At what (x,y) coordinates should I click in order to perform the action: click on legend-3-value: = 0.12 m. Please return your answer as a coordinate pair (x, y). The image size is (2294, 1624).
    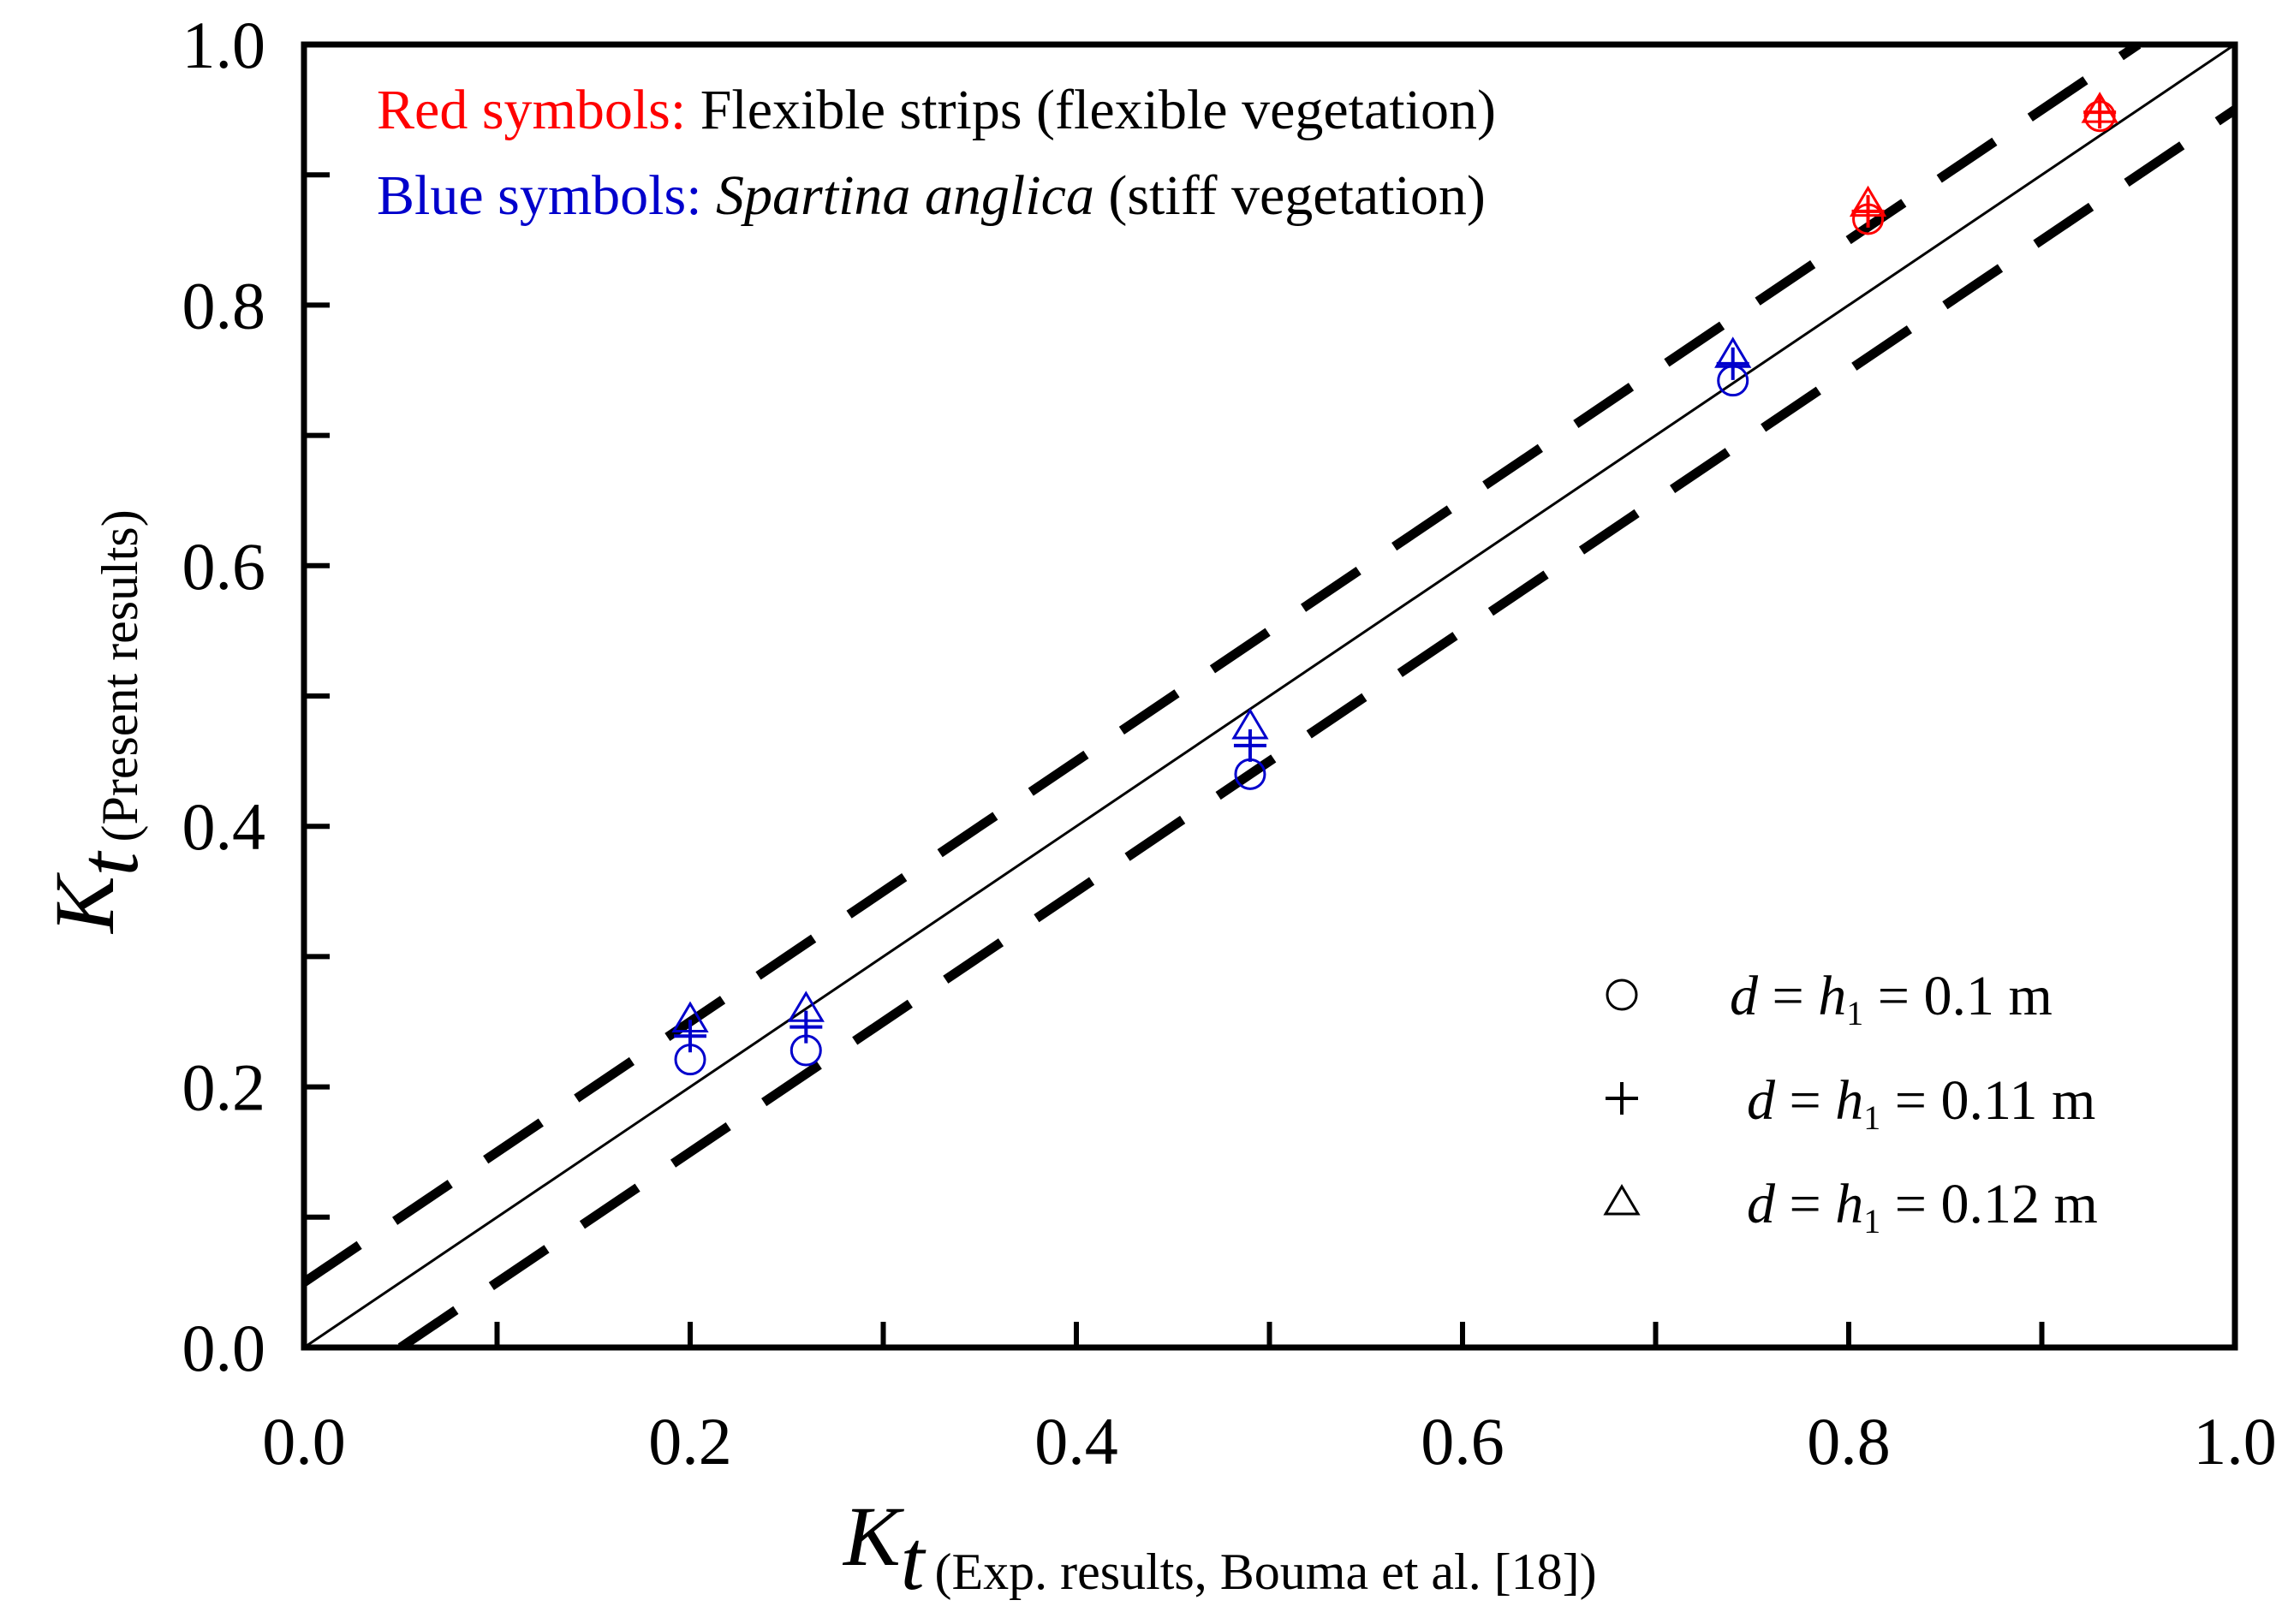
    Looking at the image, I should click on (1989, 1204).